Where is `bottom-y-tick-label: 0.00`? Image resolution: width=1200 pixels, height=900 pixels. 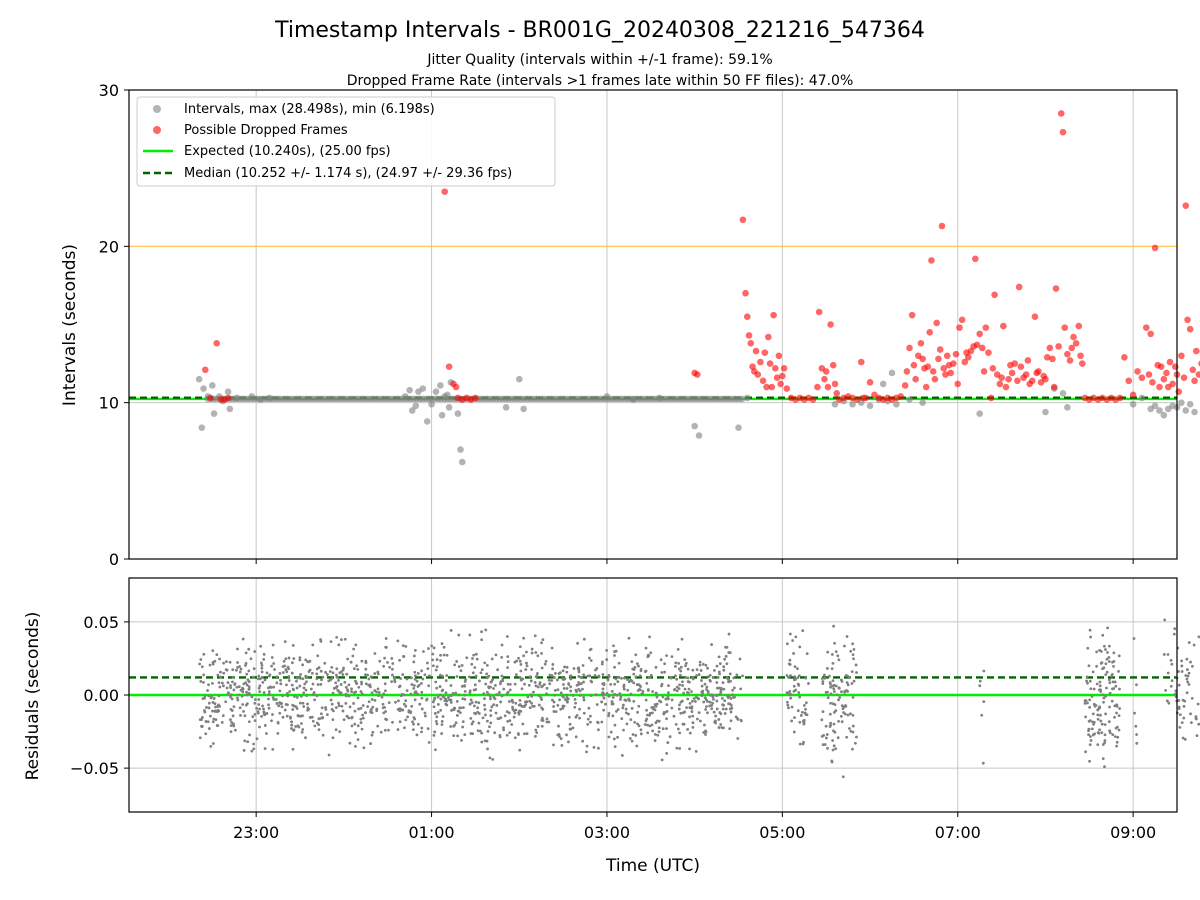 bottom-y-tick-label: 0.00 is located at coordinates (101, 695).